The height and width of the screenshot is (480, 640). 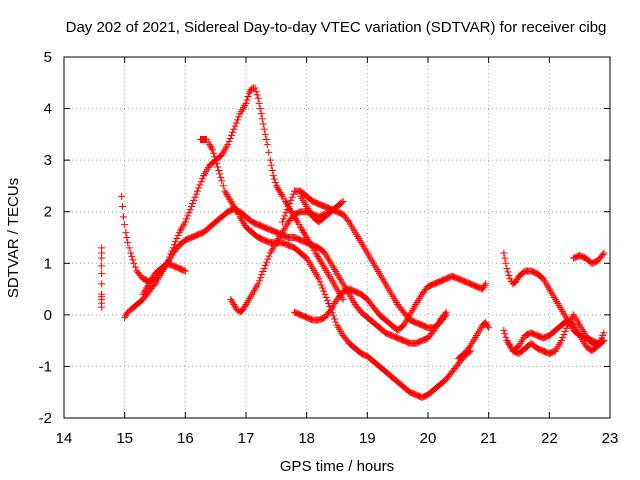 What do you see at coordinates (337, 466) in the screenshot?
I see `x-axis-label: GPS time / hours` at bounding box center [337, 466].